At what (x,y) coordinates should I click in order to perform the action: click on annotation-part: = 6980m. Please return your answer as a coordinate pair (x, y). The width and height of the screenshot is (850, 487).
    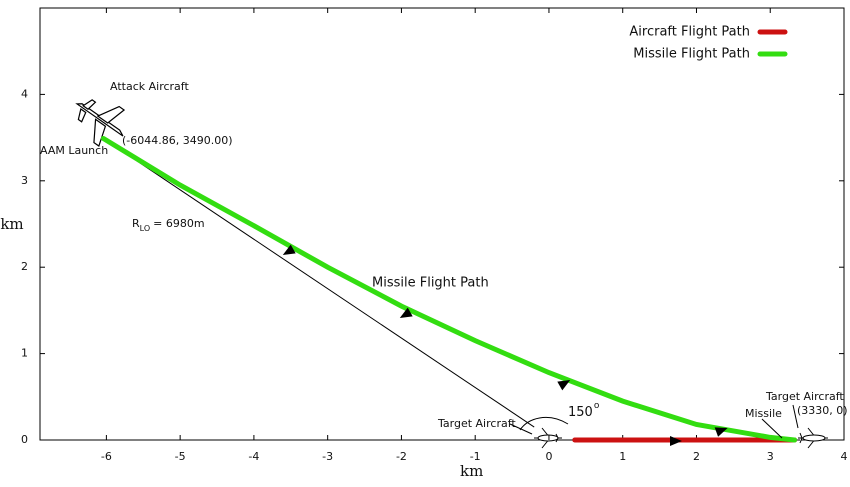
    Looking at the image, I should click on (178, 223).